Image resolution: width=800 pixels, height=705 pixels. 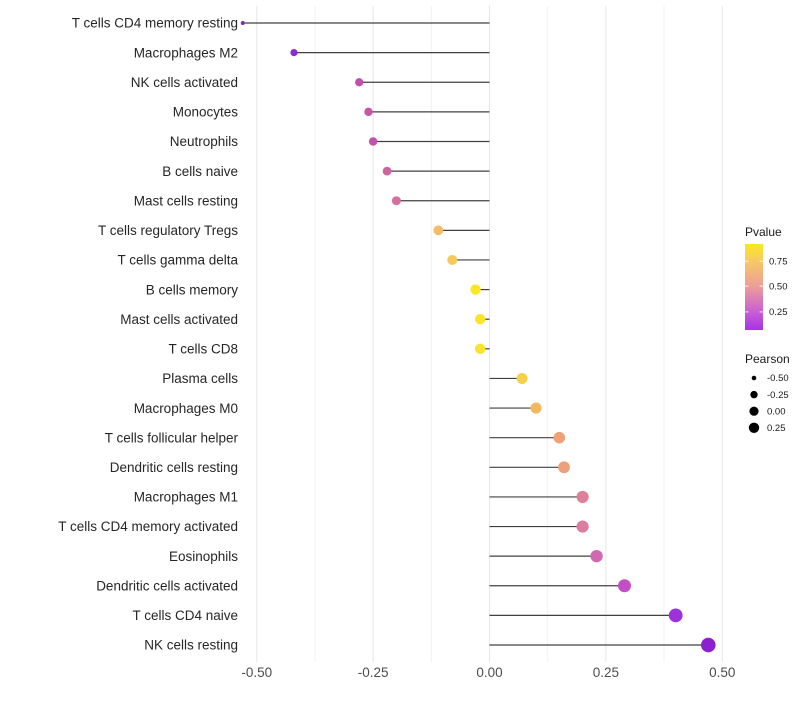 I want to click on category-label: Macrophages M2, so click(x=186, y=52).